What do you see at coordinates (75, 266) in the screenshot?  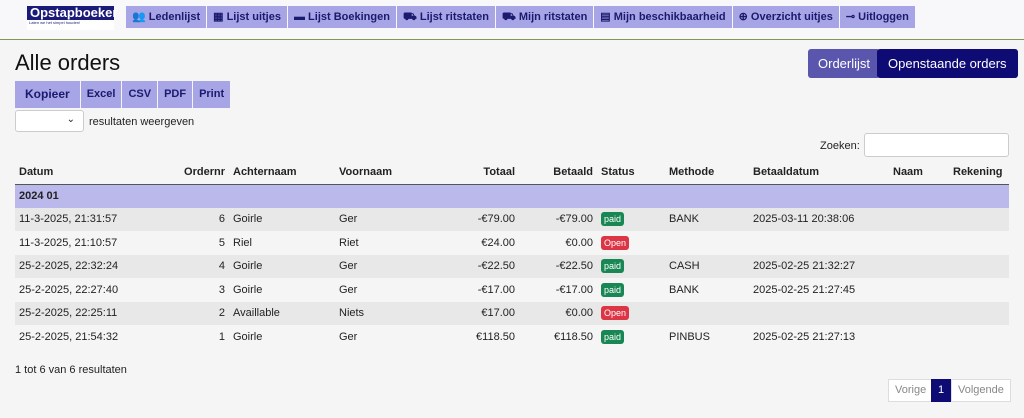 I see `cell-datum: 25-2-2025, 22:32:24` at bounding box center [75, 266].